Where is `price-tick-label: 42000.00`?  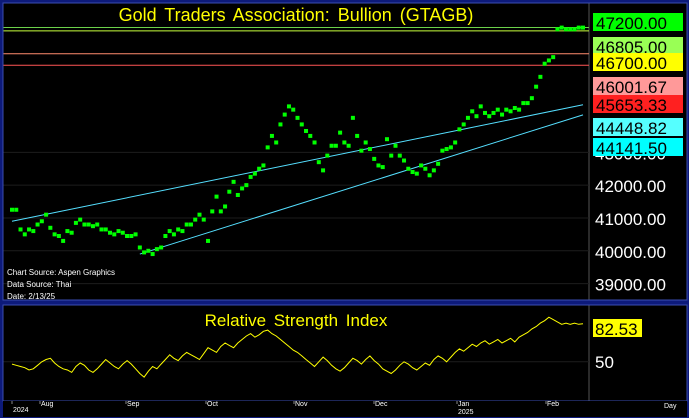 price-tick-label: 42000.00 is located at coordinates (630, 186).